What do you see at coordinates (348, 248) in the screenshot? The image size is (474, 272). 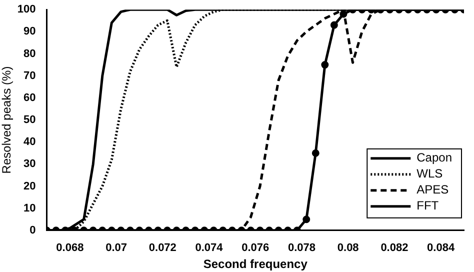 I see `x-tick-label: 0.08` at bounding box center [348, 248].